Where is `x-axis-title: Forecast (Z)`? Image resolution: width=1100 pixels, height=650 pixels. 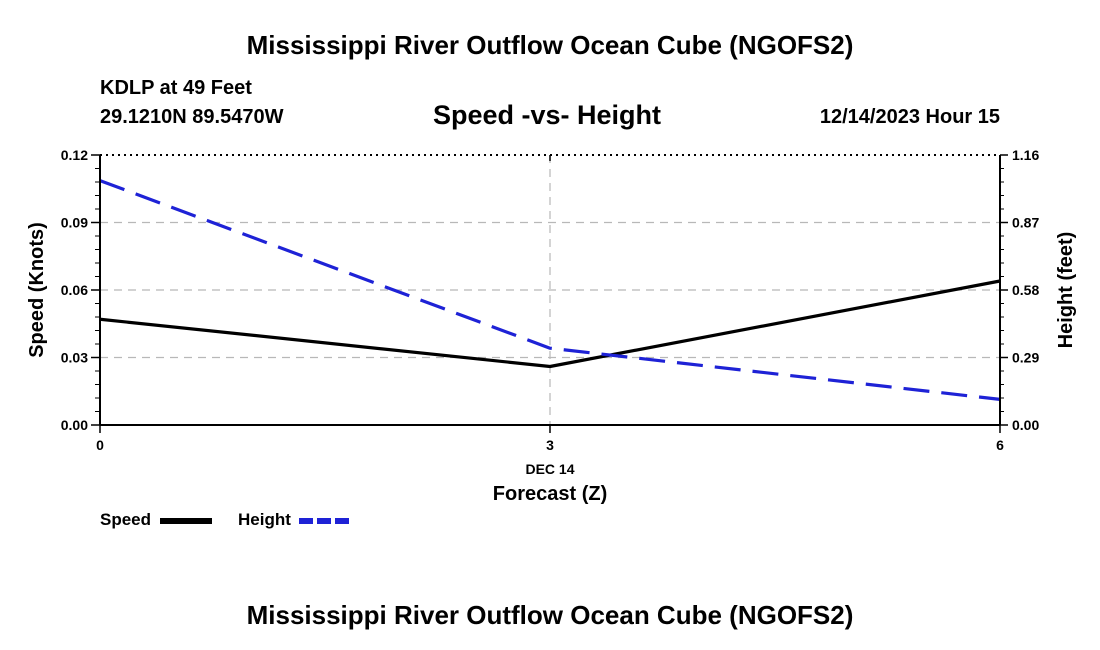 x-axis-title: Forecast (Z) is located at coordinates (550, 494).